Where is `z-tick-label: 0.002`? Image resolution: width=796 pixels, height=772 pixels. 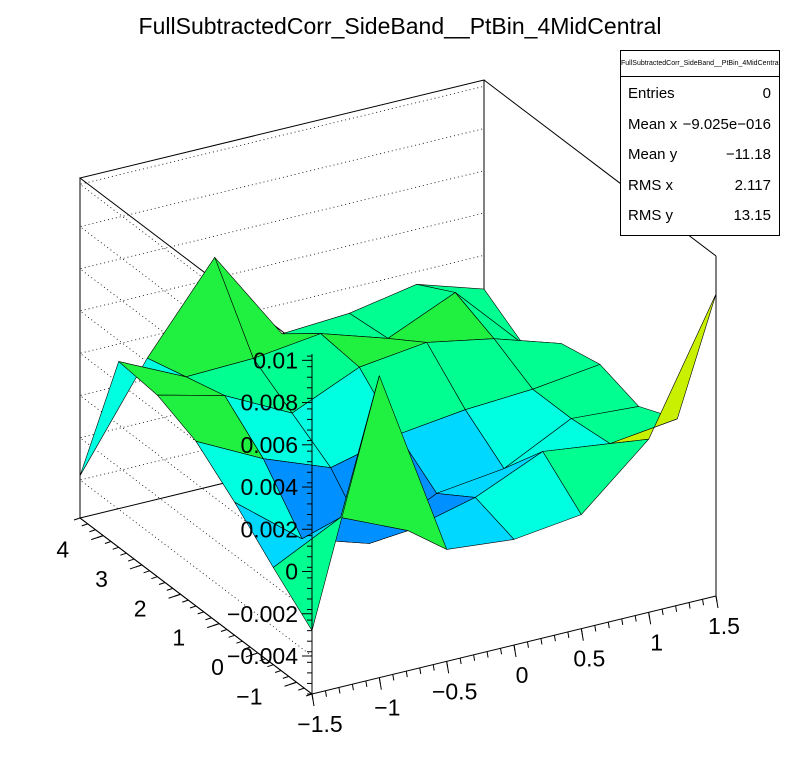
z-tick-label: 0.002 is located at coordinates (269, 529).